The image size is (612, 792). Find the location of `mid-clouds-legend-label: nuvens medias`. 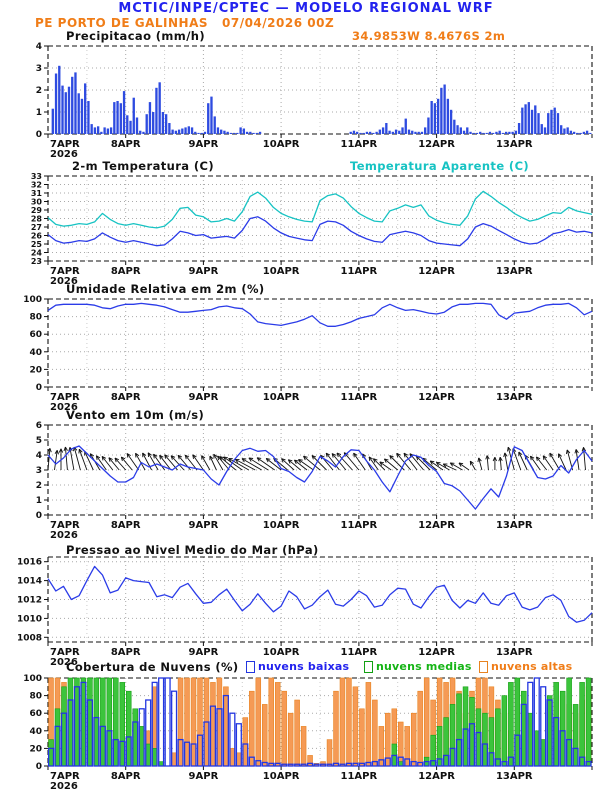

mid-clouds-legend-label: nuvens medias is located at coordinates (424, 666).